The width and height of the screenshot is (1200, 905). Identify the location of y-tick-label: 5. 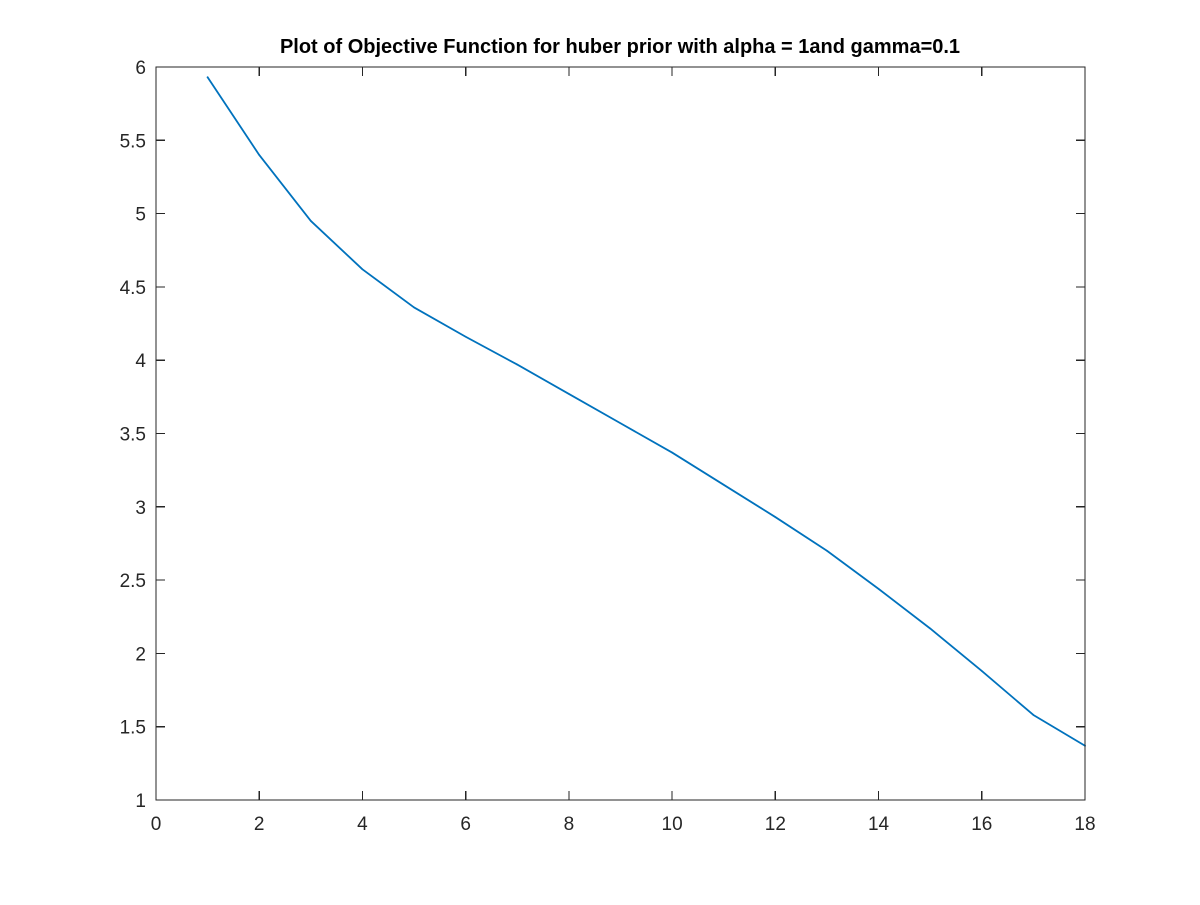
(140, 215).